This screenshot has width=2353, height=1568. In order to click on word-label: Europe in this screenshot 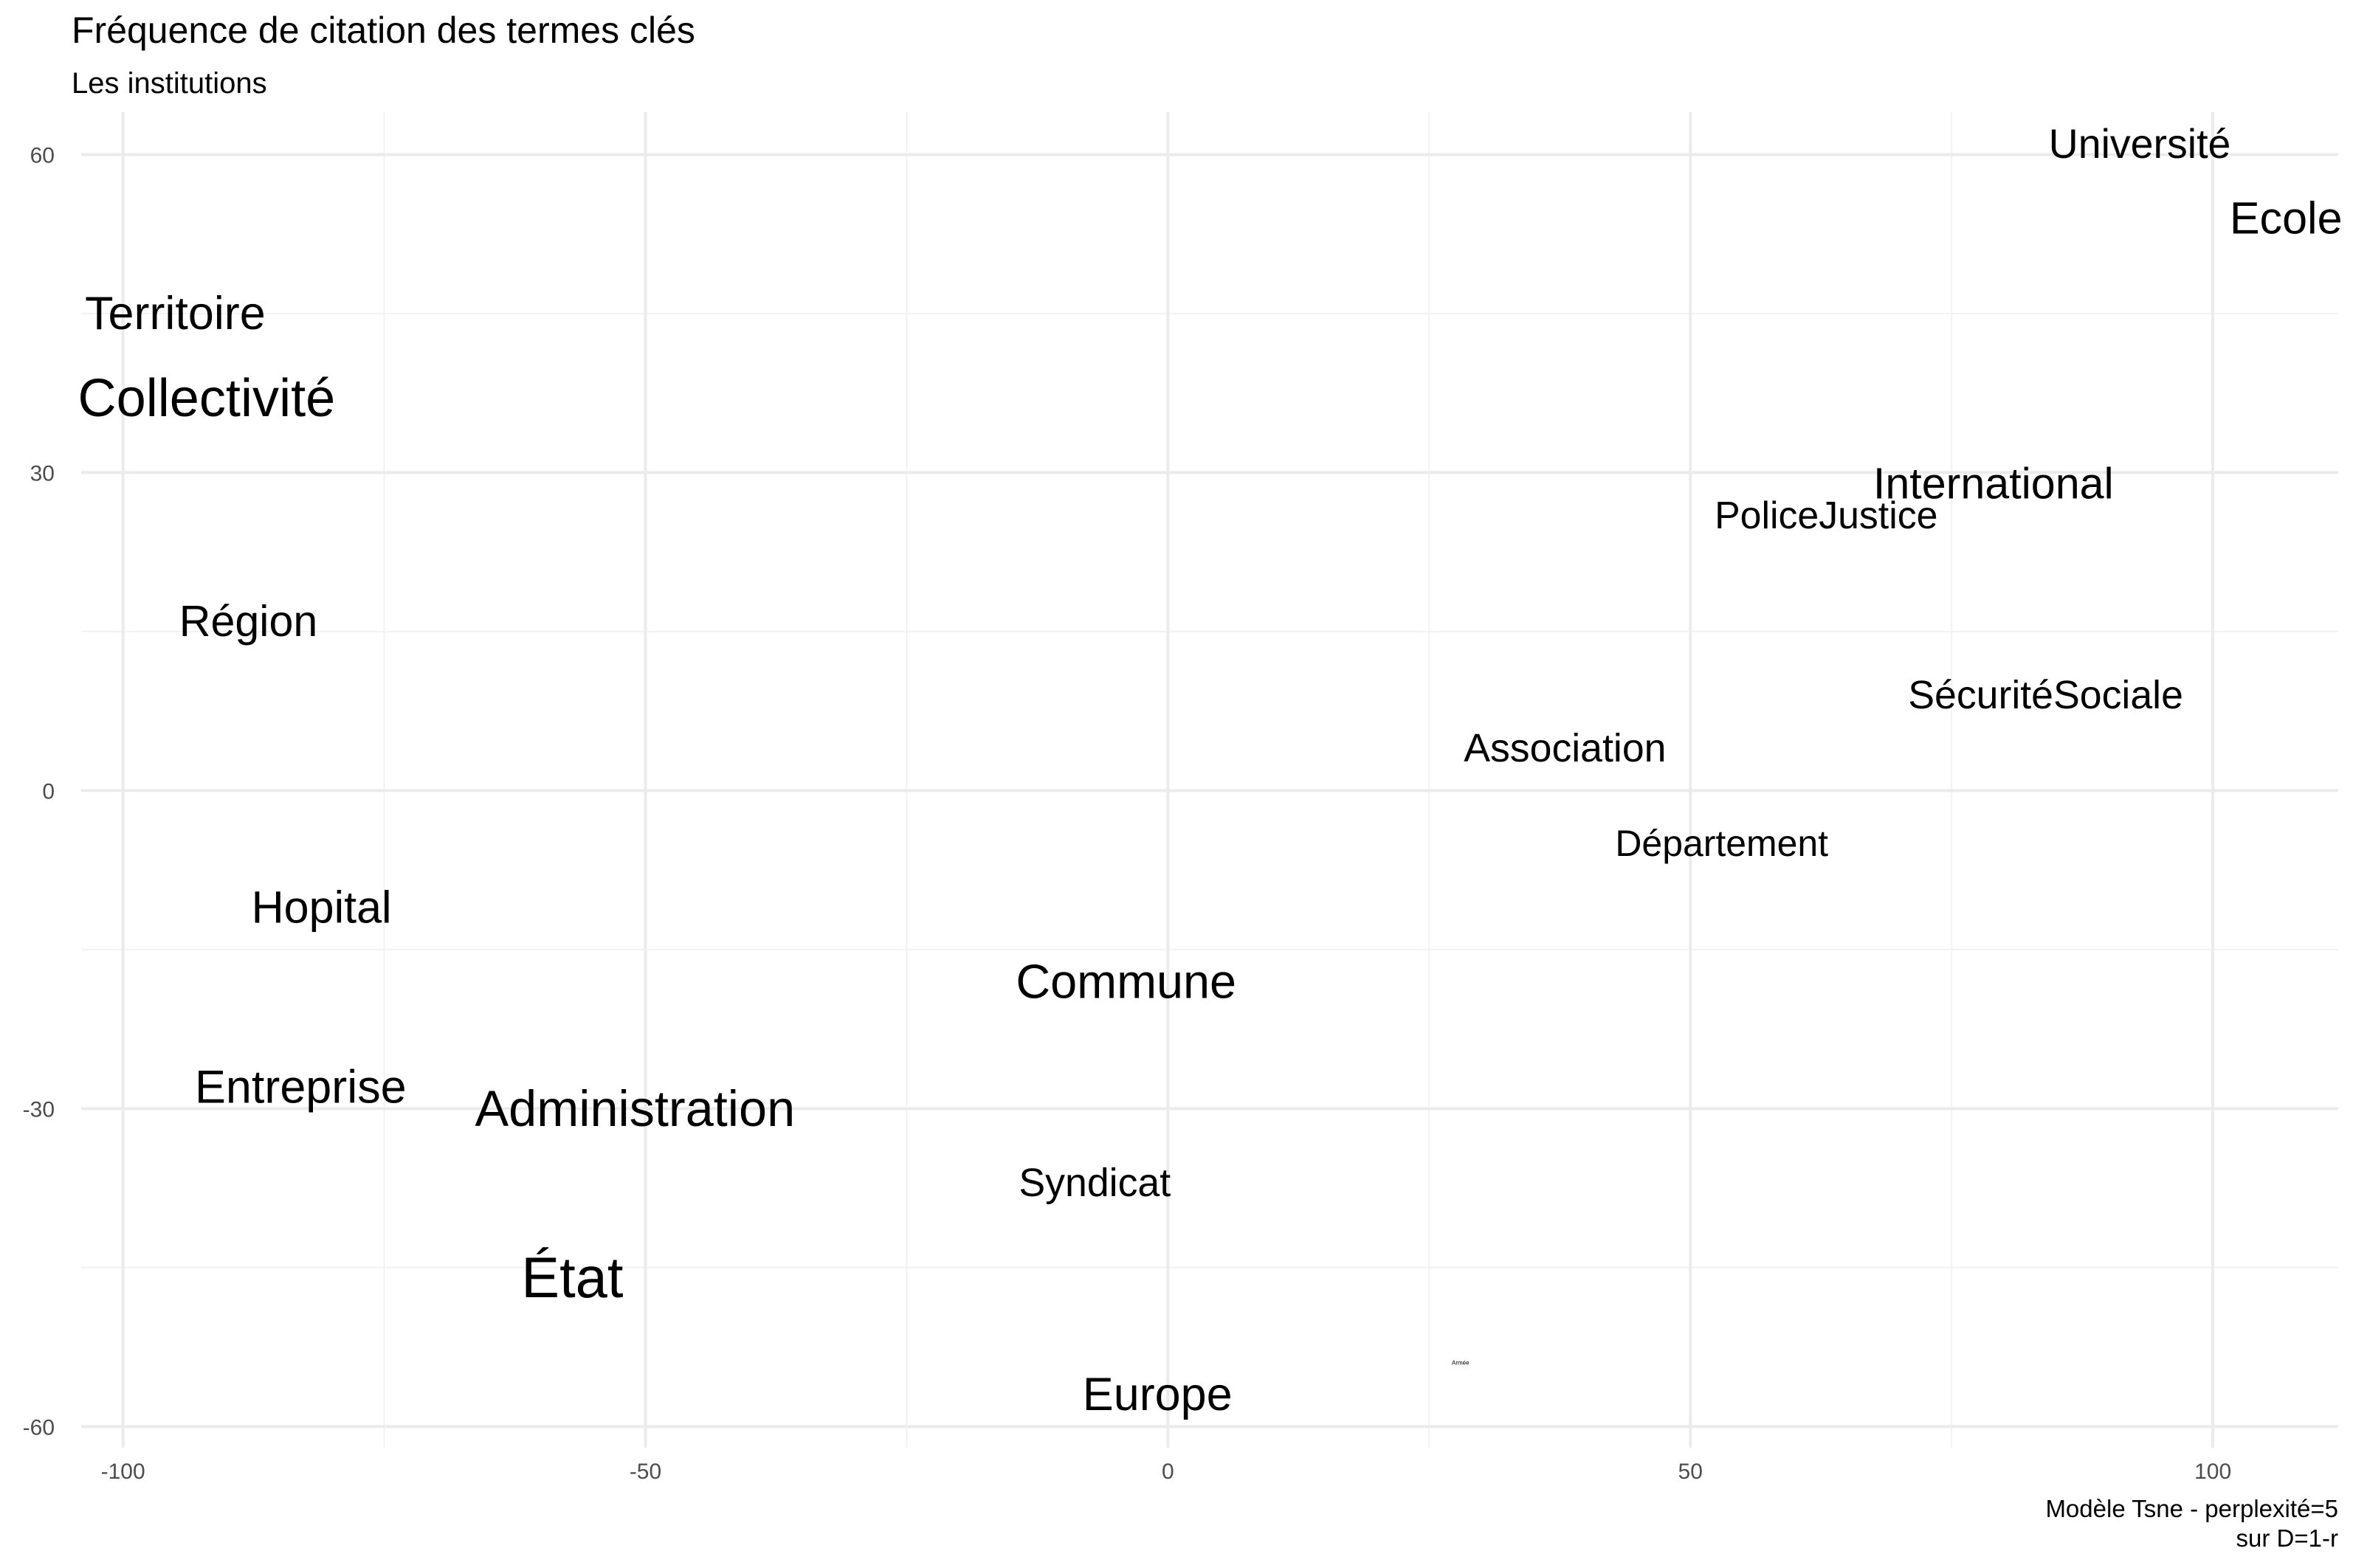, I will do `click(1158, 1394)`.